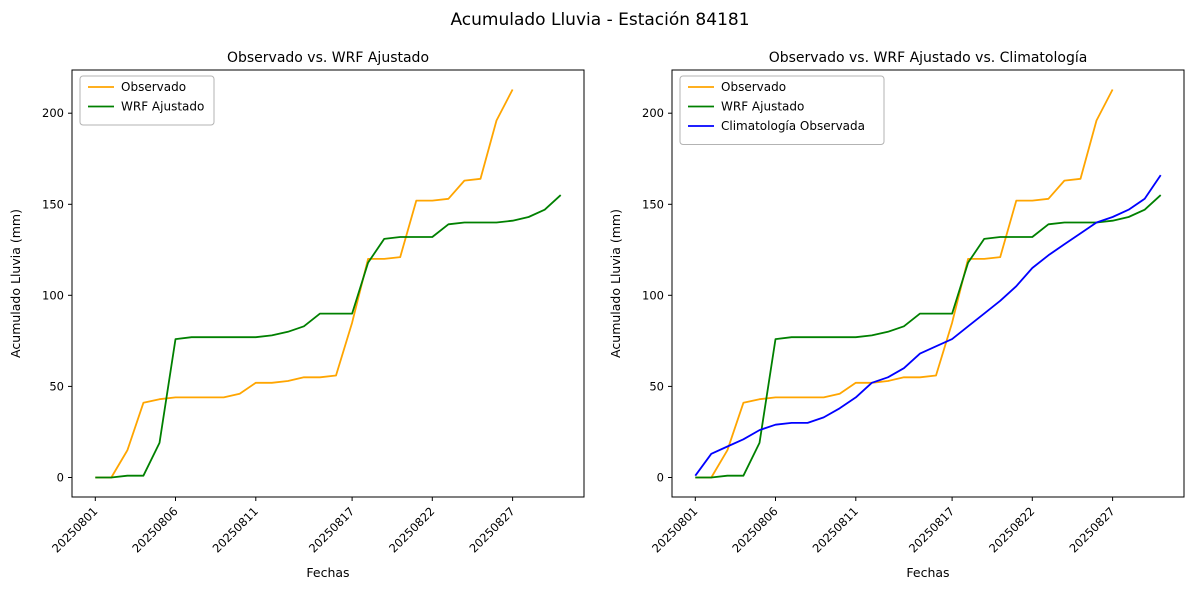  What do you see at coordinates (328, 58) in the screenshot?
I see `subplot-title: Observado vs. WRF Ajustado` at bounding box center [328, 58].